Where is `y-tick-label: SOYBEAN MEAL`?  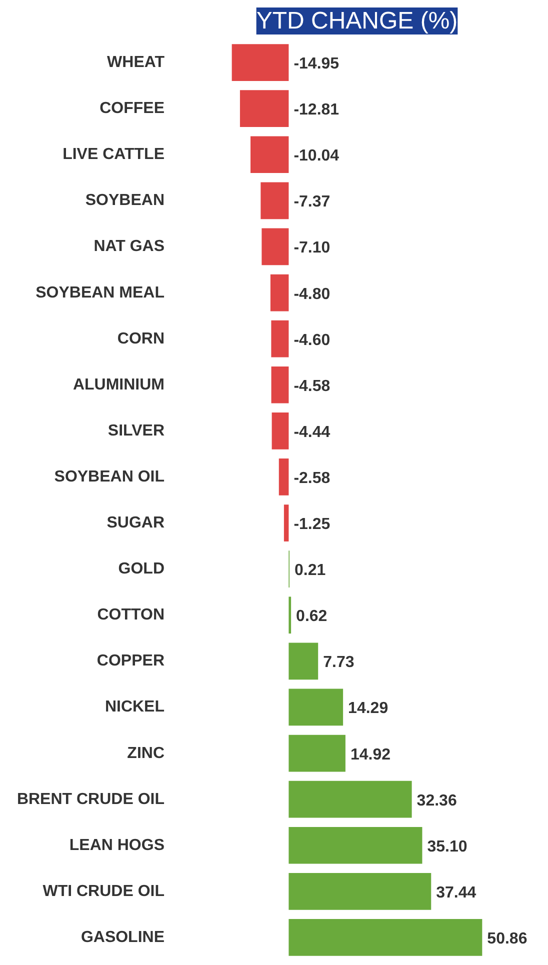
y-tick-label: SOYBEAN MEAL is located at coordinates (100, 293).